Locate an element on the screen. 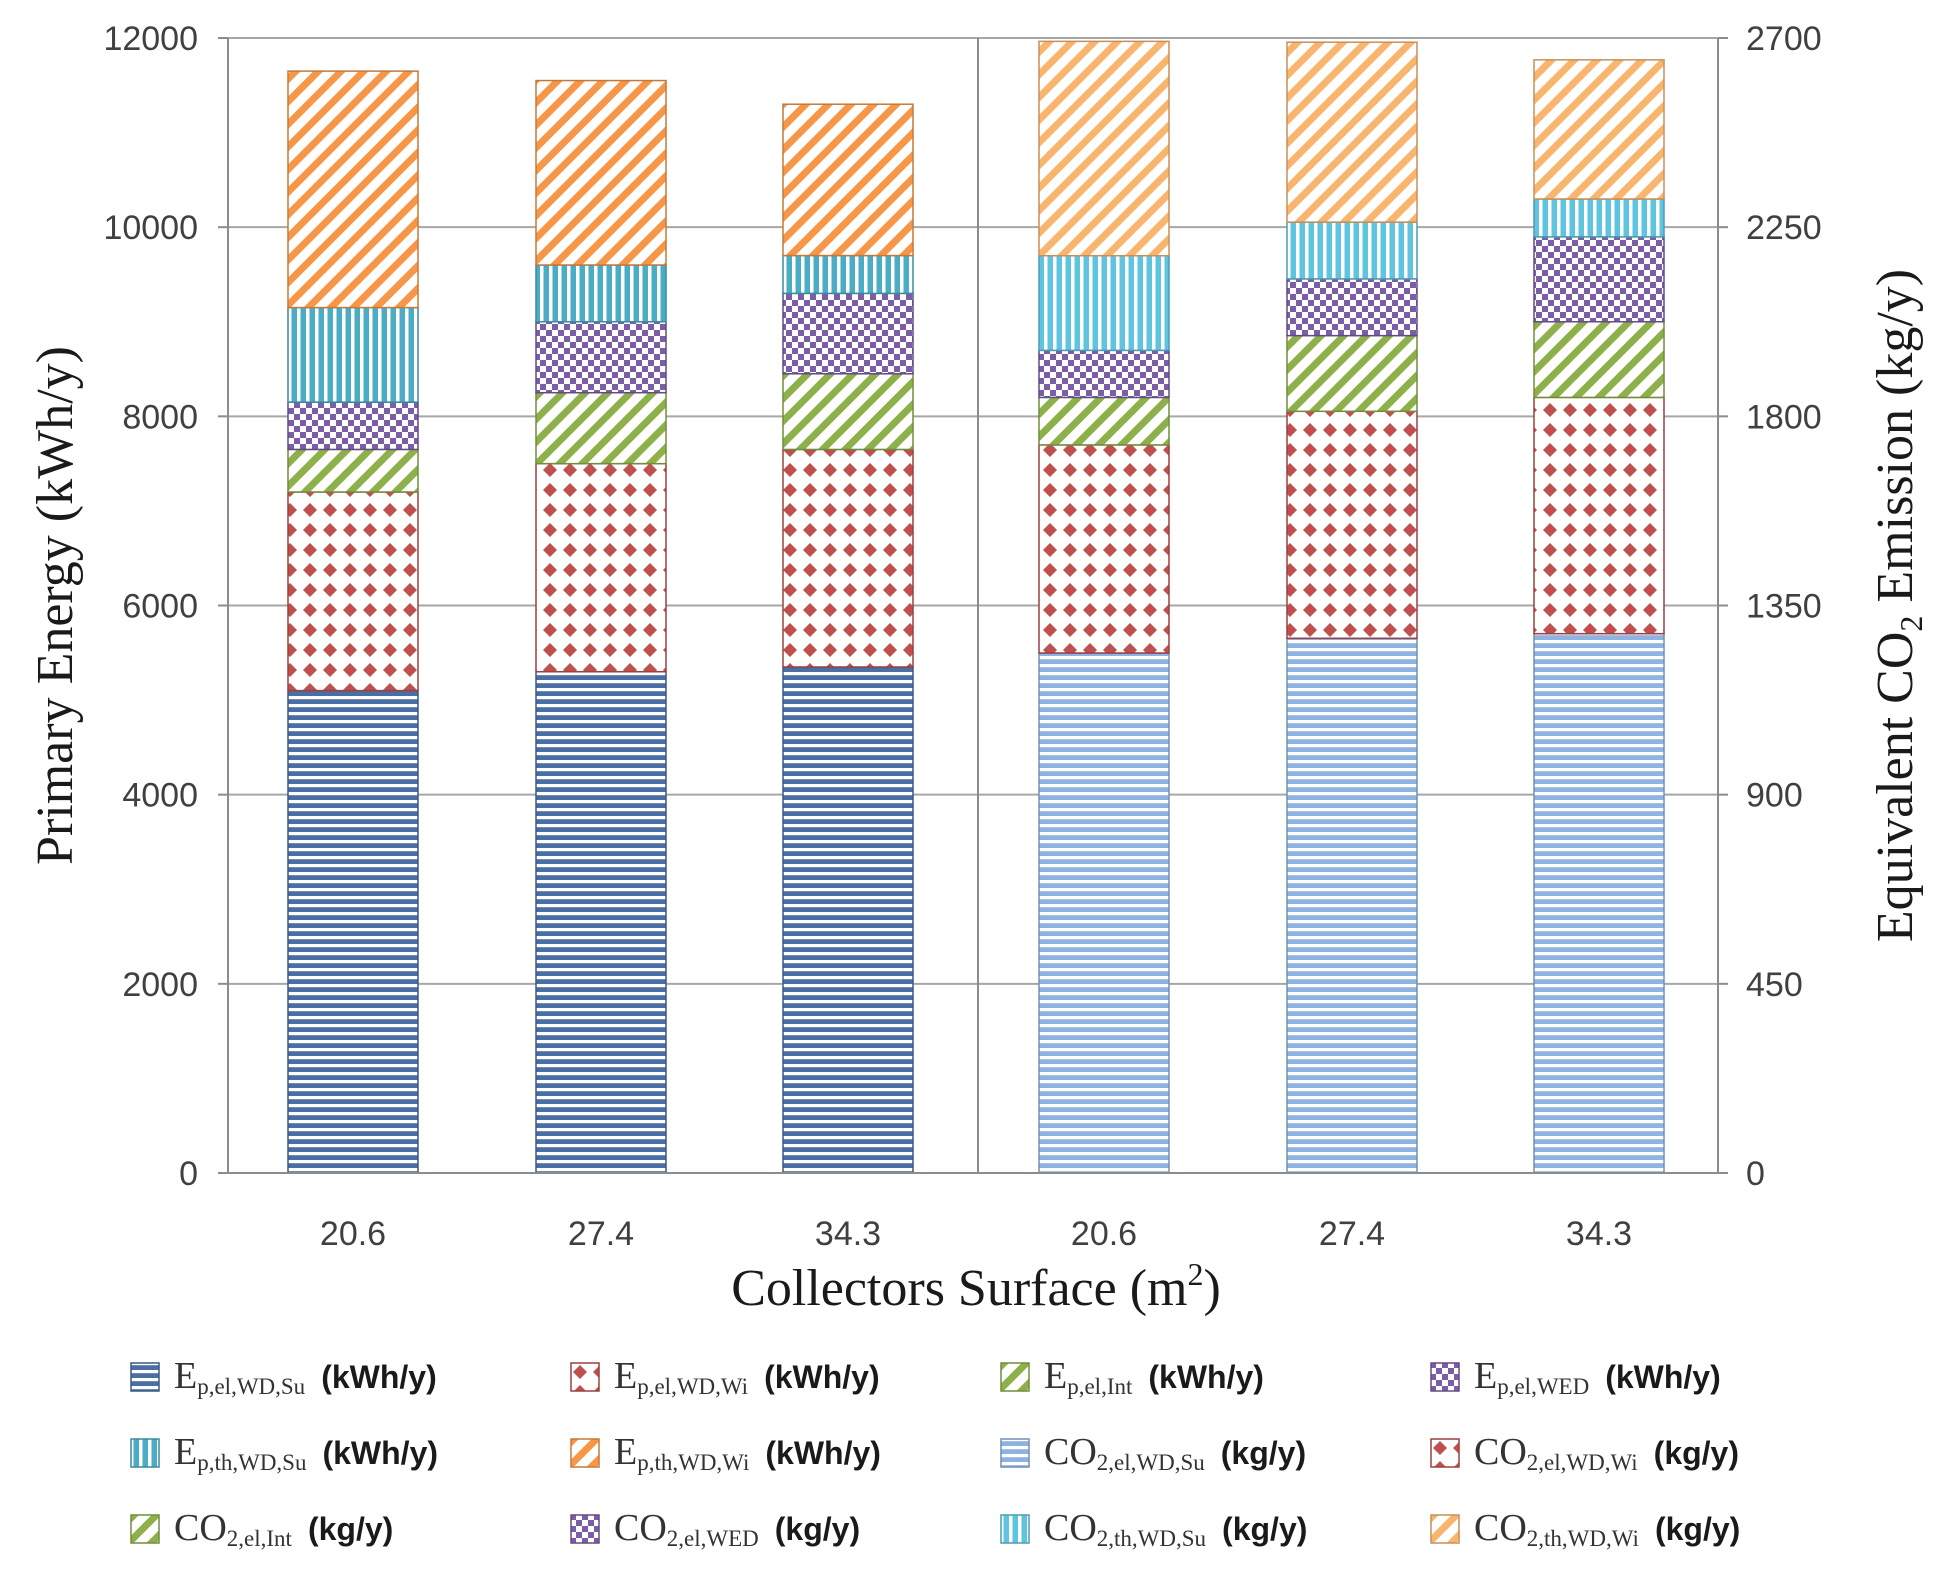 Image resolution: width=1944 pixels, height=1586 pixels. bar-segment-co2-th-wd-su-34.3 is located at coordinates (1599, 218).